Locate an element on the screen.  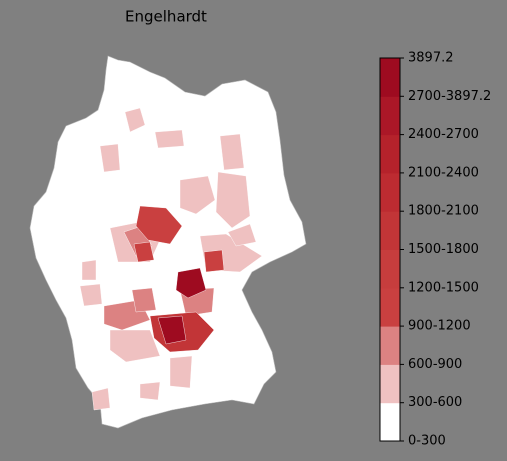
colorbar-label: 0-300 is located at coordinates (427, 441).